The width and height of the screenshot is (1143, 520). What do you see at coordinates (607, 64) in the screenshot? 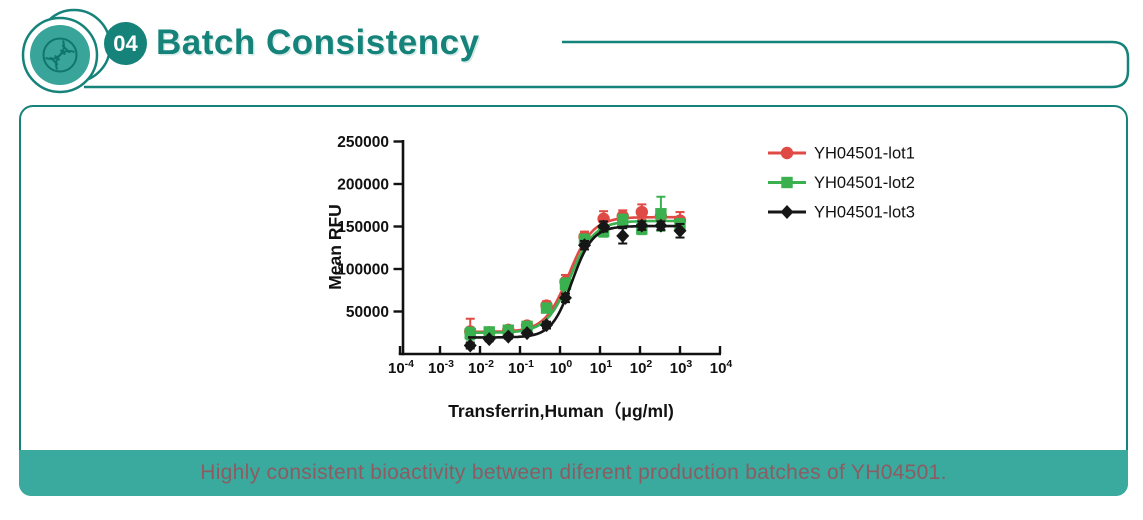
I see `header-underline` at bounding box center [607, 64].